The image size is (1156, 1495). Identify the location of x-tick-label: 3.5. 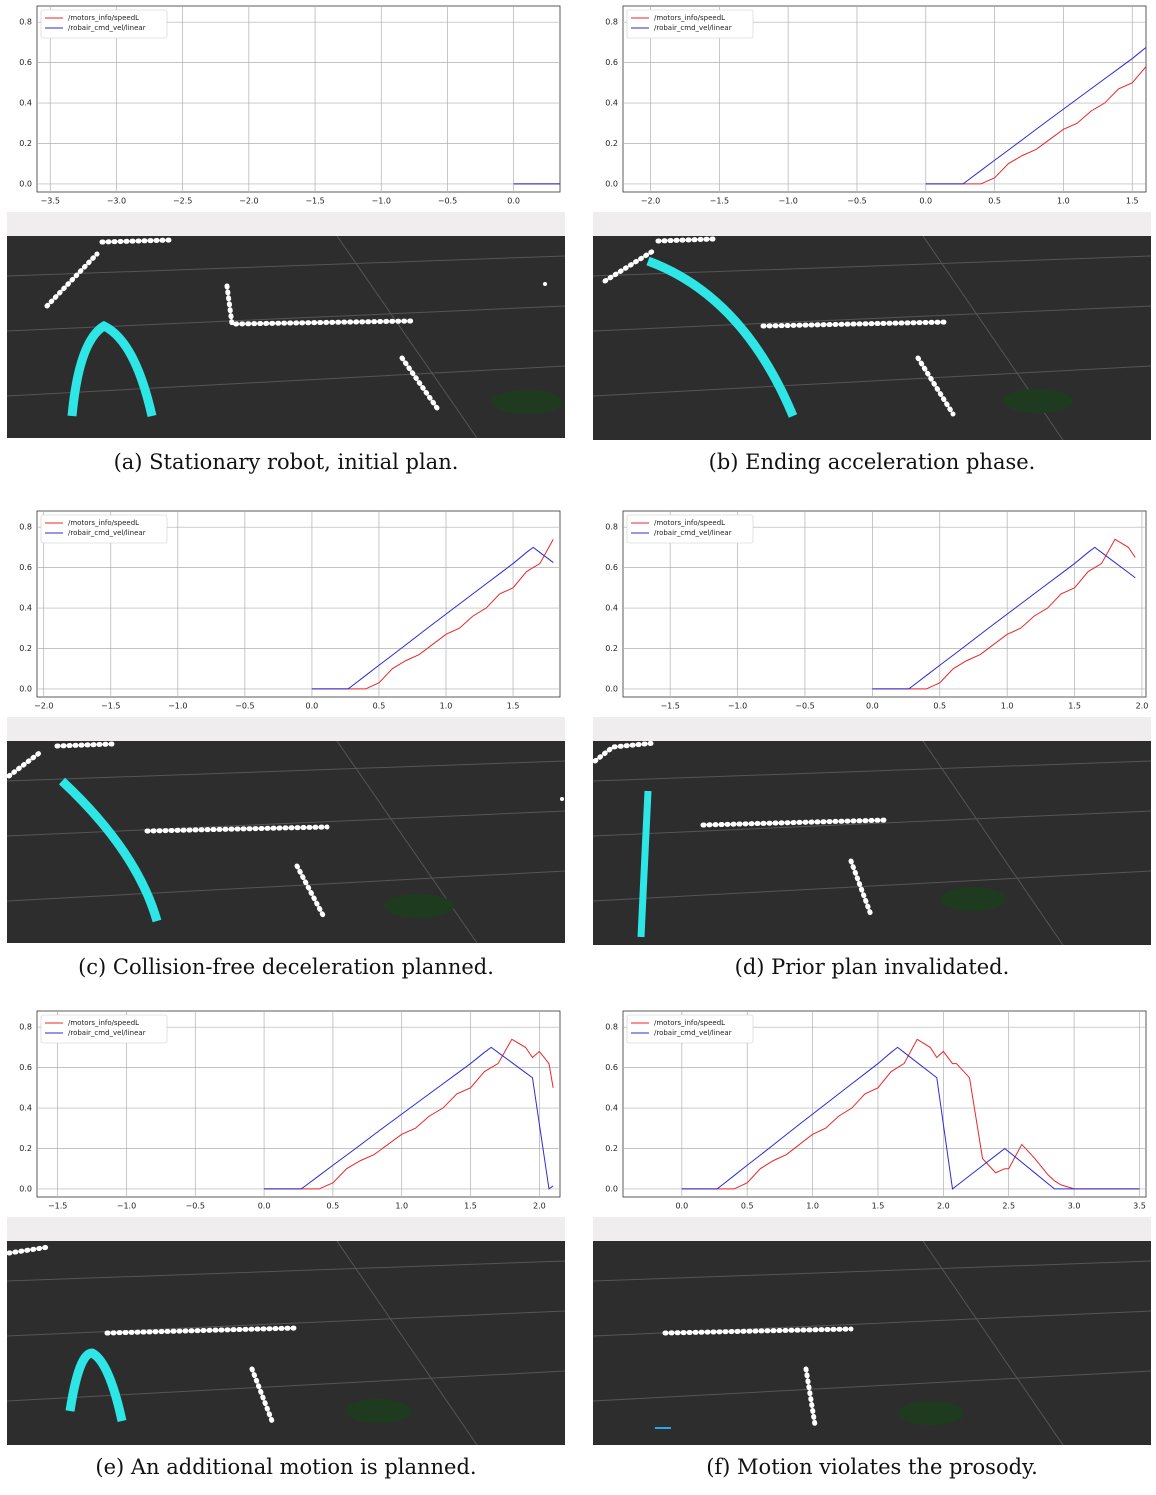
(1139, 1206).